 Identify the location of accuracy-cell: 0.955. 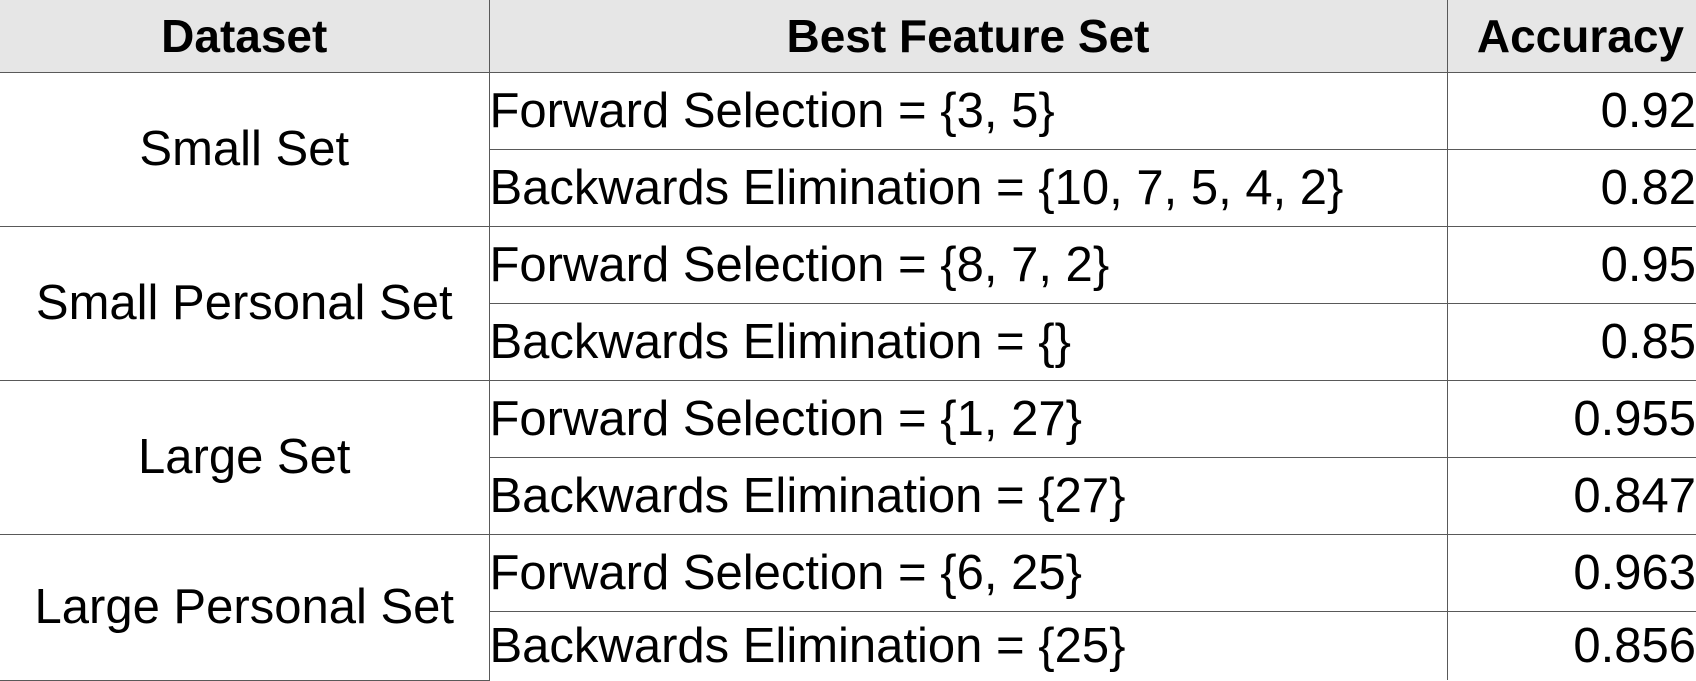
(1571, 418).